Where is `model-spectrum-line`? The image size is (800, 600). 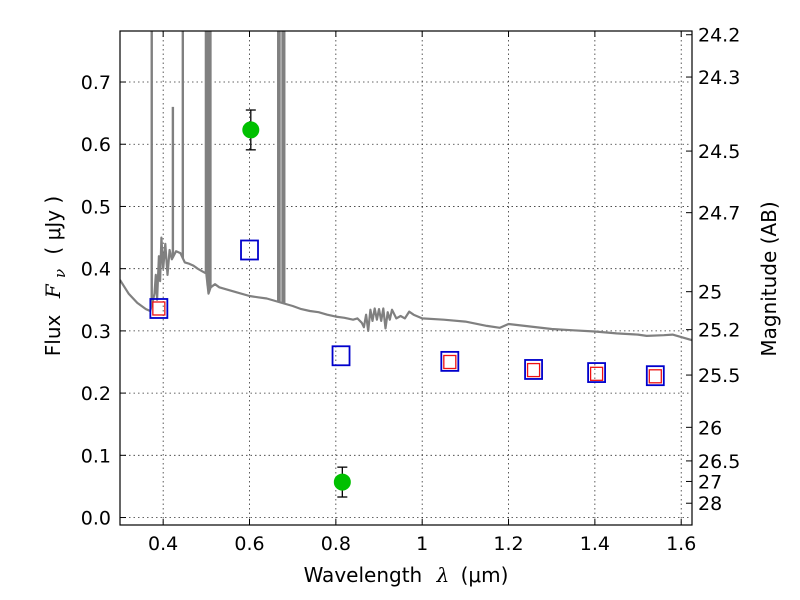
model-spectrum-line is located at coordinates (406, 289).